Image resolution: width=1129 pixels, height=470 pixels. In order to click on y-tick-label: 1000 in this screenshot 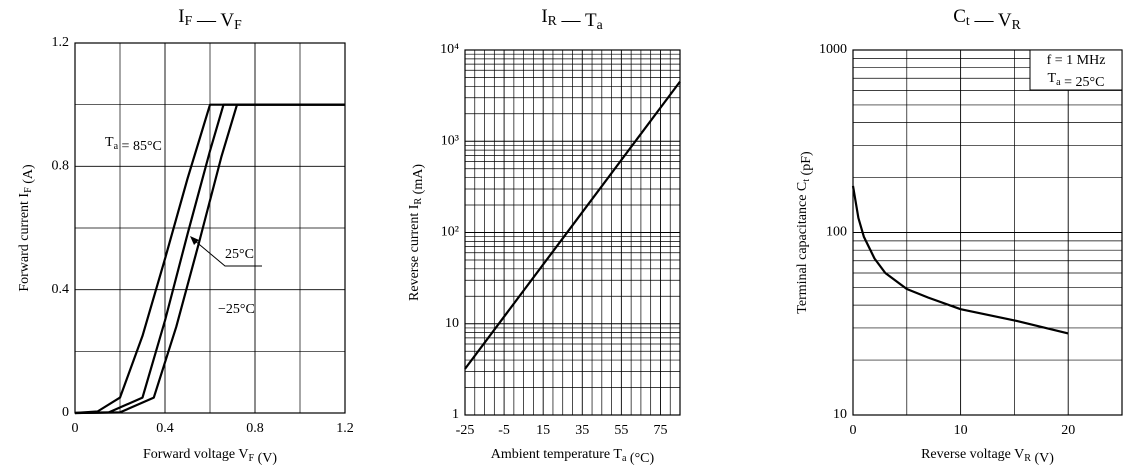, I will do `click(833, 49)`.